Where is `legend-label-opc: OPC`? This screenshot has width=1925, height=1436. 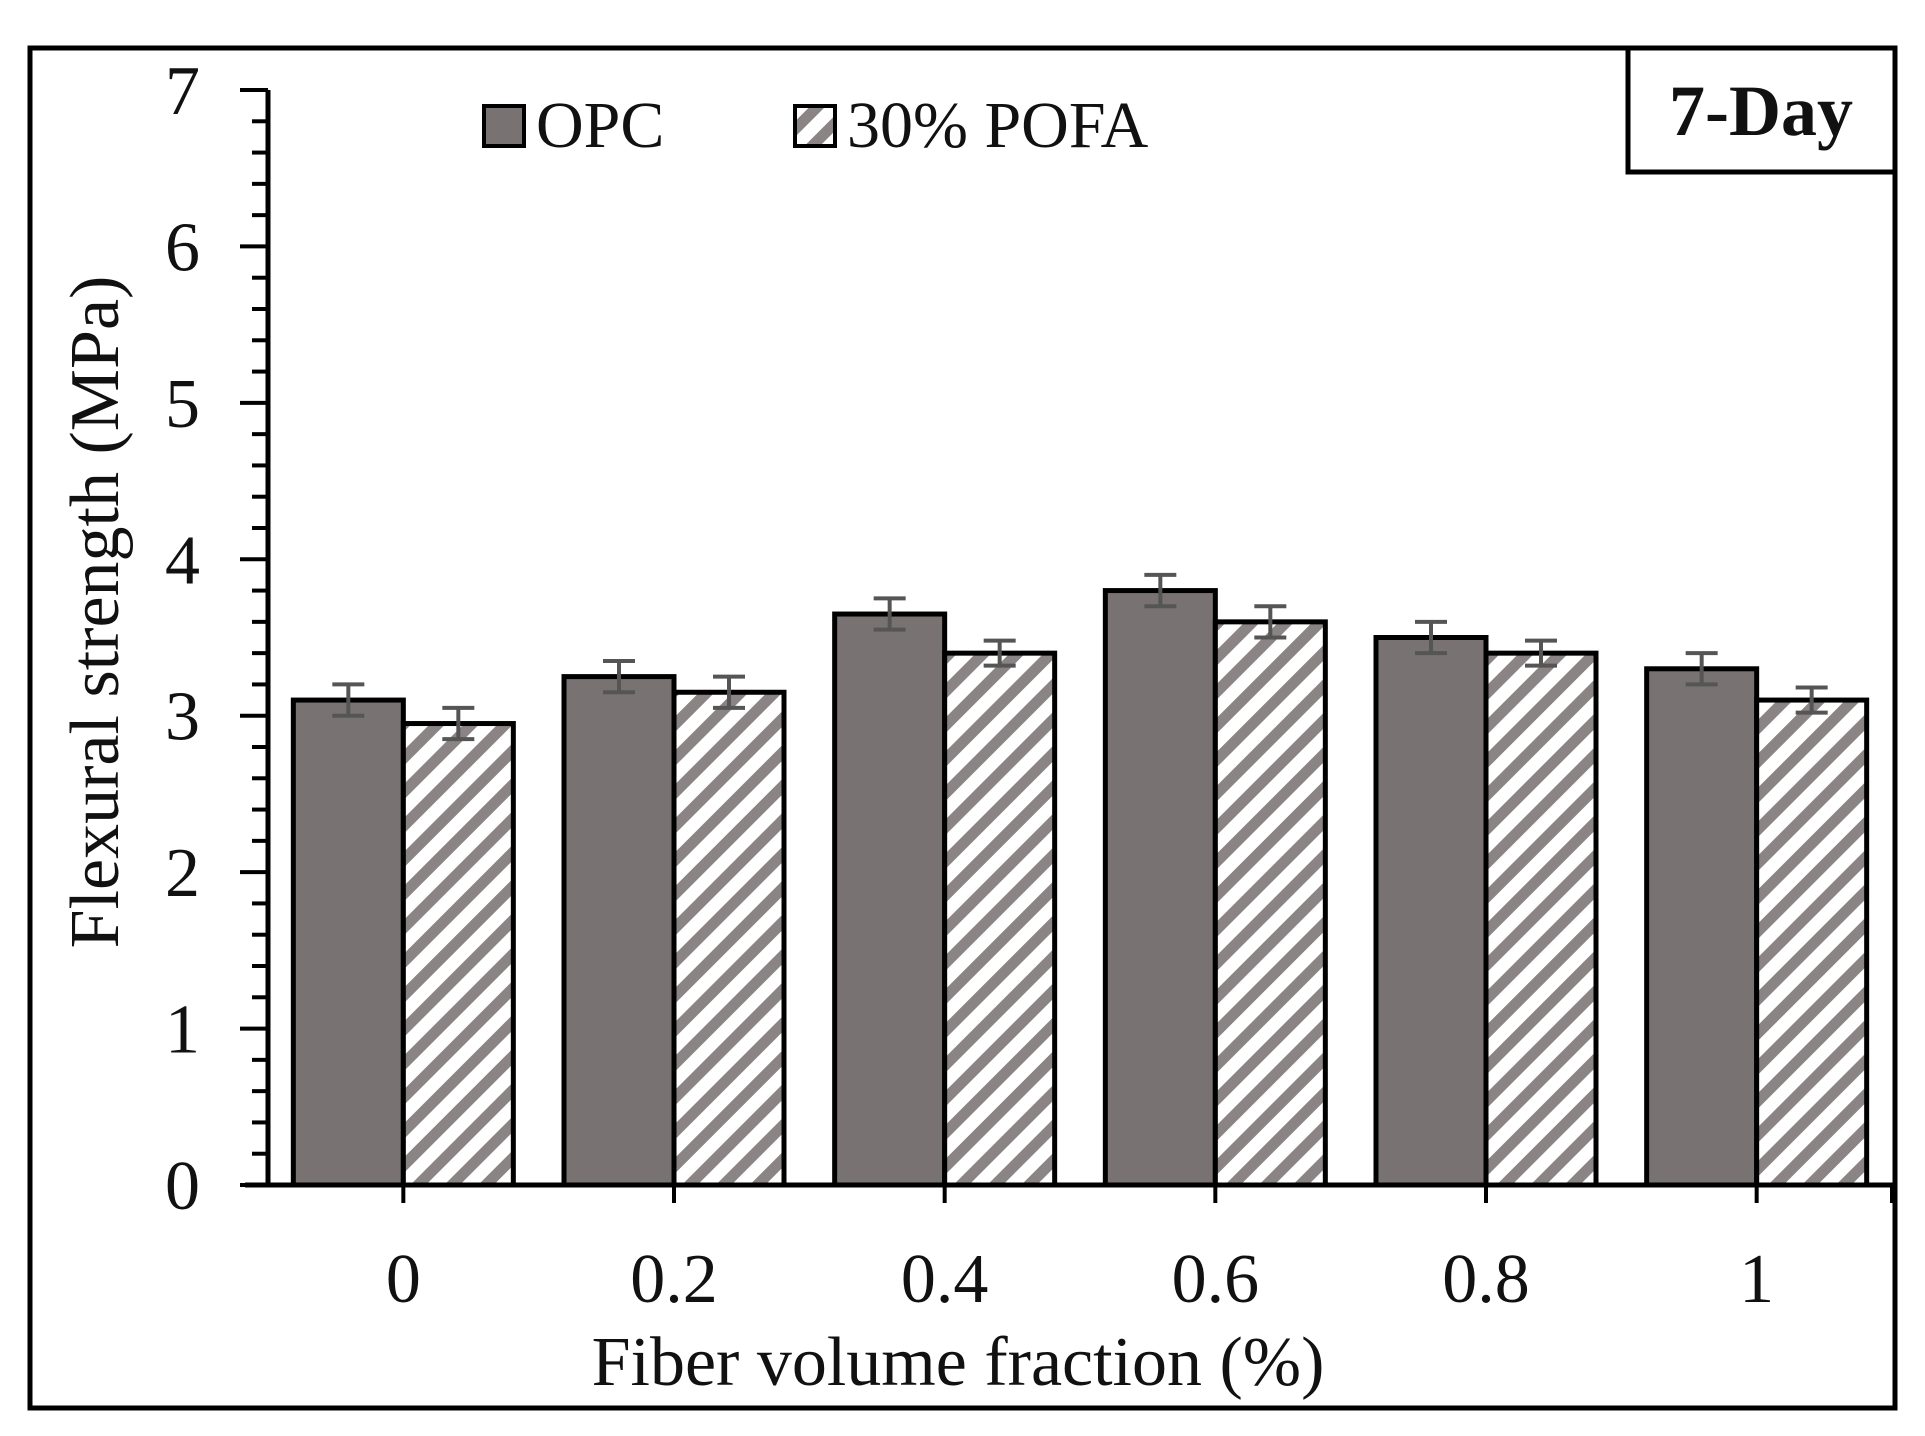 legend-label-opc: OPC is located at coordinates (600, 125).